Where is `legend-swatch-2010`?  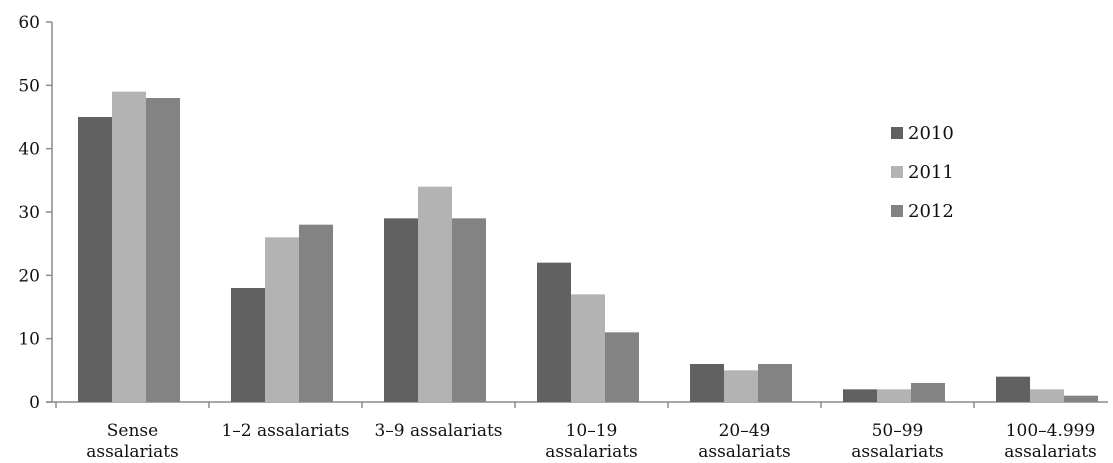 legend-swatch-2010 is located at coordinates (897, 133).